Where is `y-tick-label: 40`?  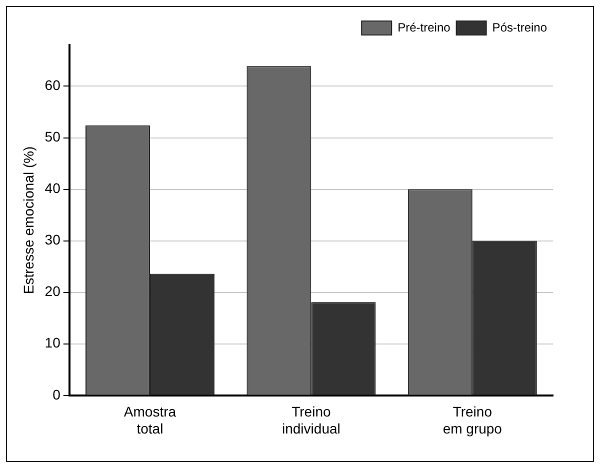 y-tick-label: 40 is located at coordinates (52, 188).